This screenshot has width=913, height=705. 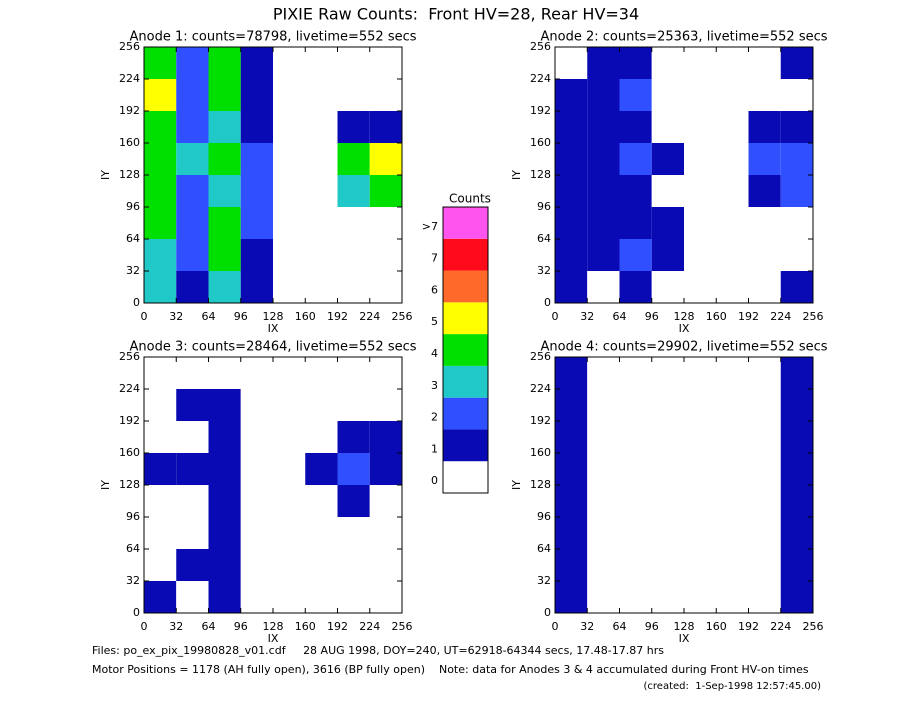 What do you see at coordinates (434, 289) in the screenshot?
I see `colorbar-label: 6` at bounding box center [434, 289].